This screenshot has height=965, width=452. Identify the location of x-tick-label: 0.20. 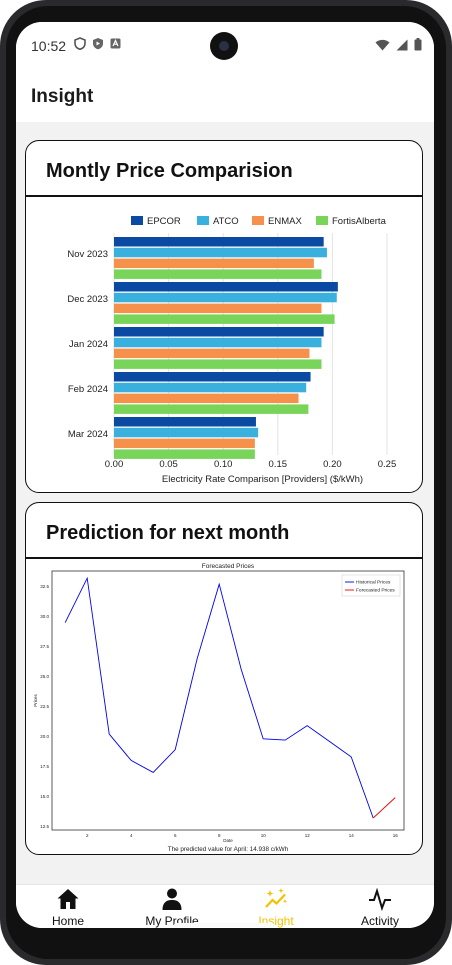
(332, 464).